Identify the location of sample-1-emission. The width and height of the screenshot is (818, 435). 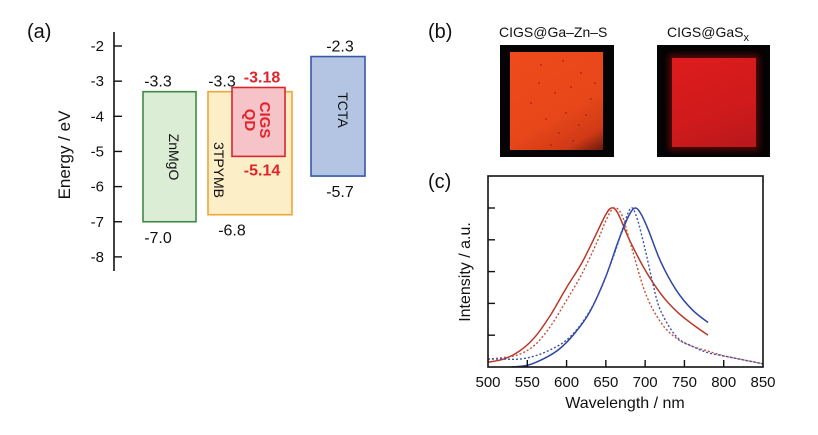
(556, 101).